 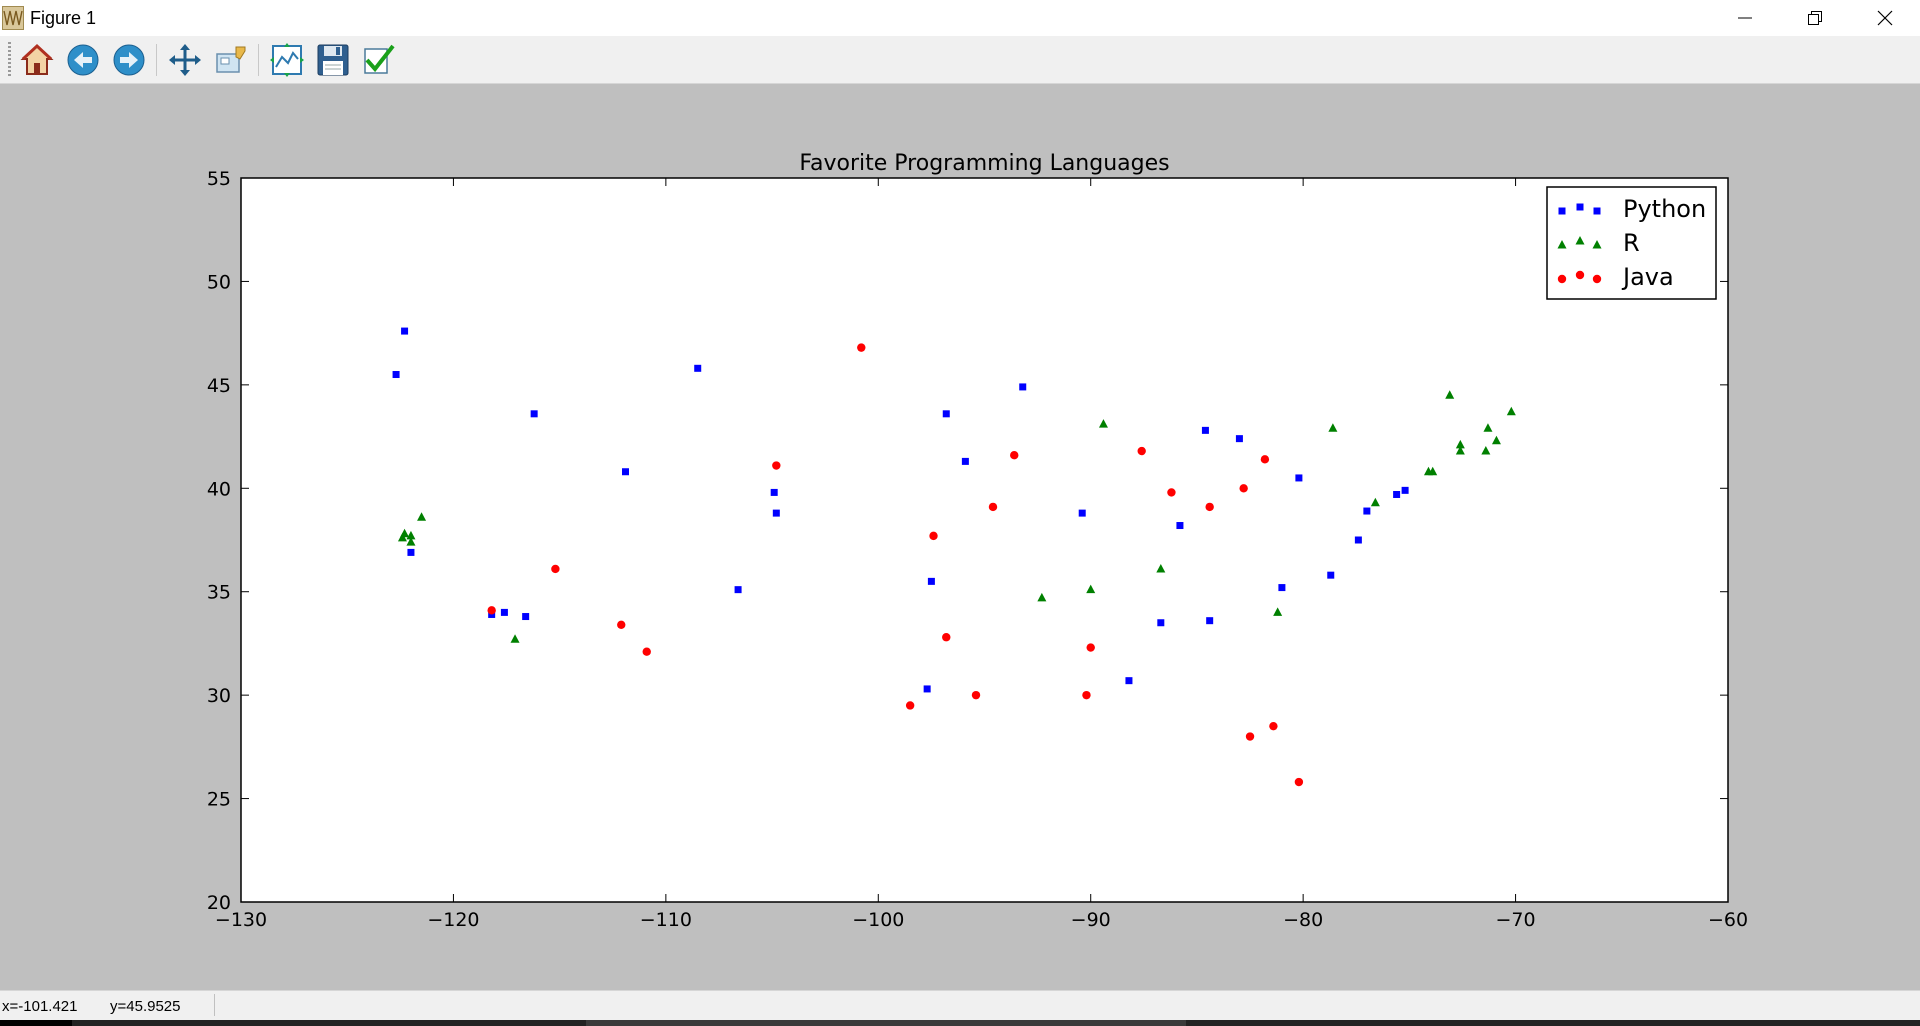 What do you see at coordinates (287, 60) in the screenshot?
I see `configure-subplots-button` at bounding box center [287, 60].